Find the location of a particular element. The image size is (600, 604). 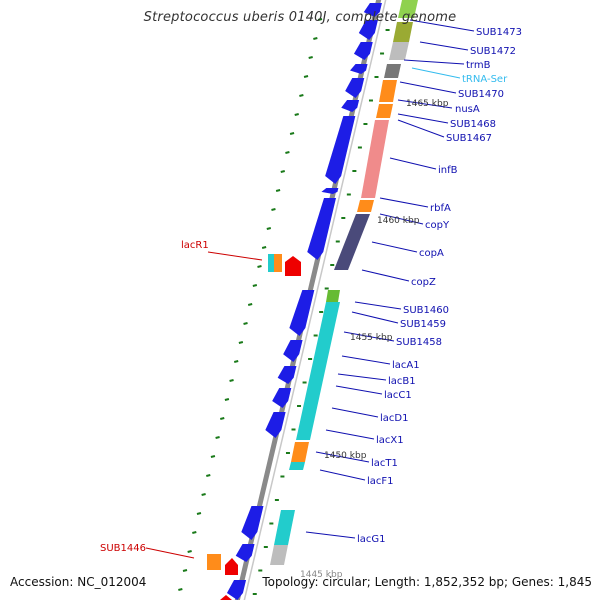

lacR1-feature-cyan is located at coordinates (271, 263).